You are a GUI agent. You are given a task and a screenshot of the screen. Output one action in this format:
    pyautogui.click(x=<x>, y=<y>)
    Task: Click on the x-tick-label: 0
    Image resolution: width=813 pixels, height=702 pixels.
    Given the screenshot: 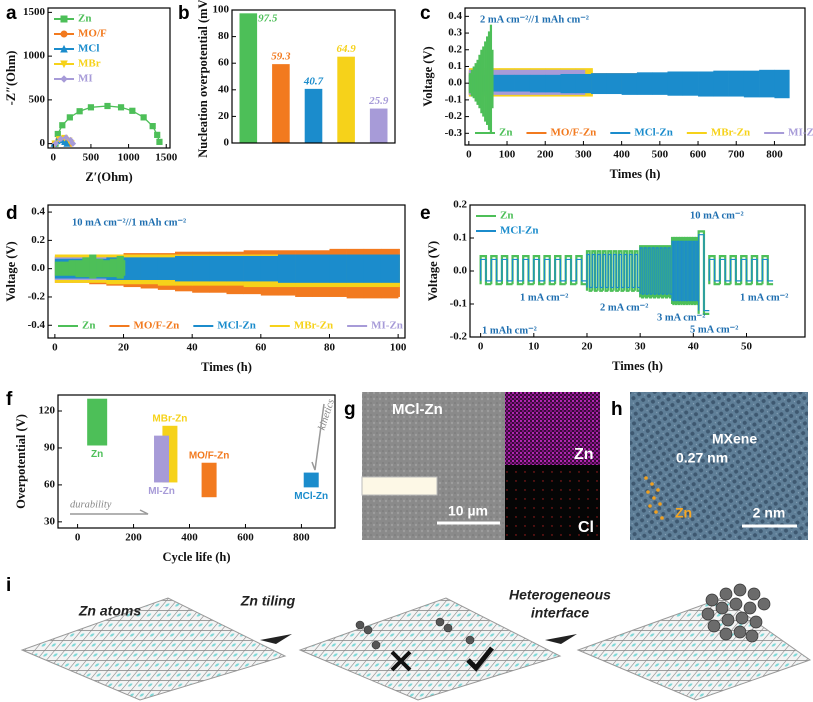 What is the action you would take?
    pyautogui.click(x=469, y=155)
    